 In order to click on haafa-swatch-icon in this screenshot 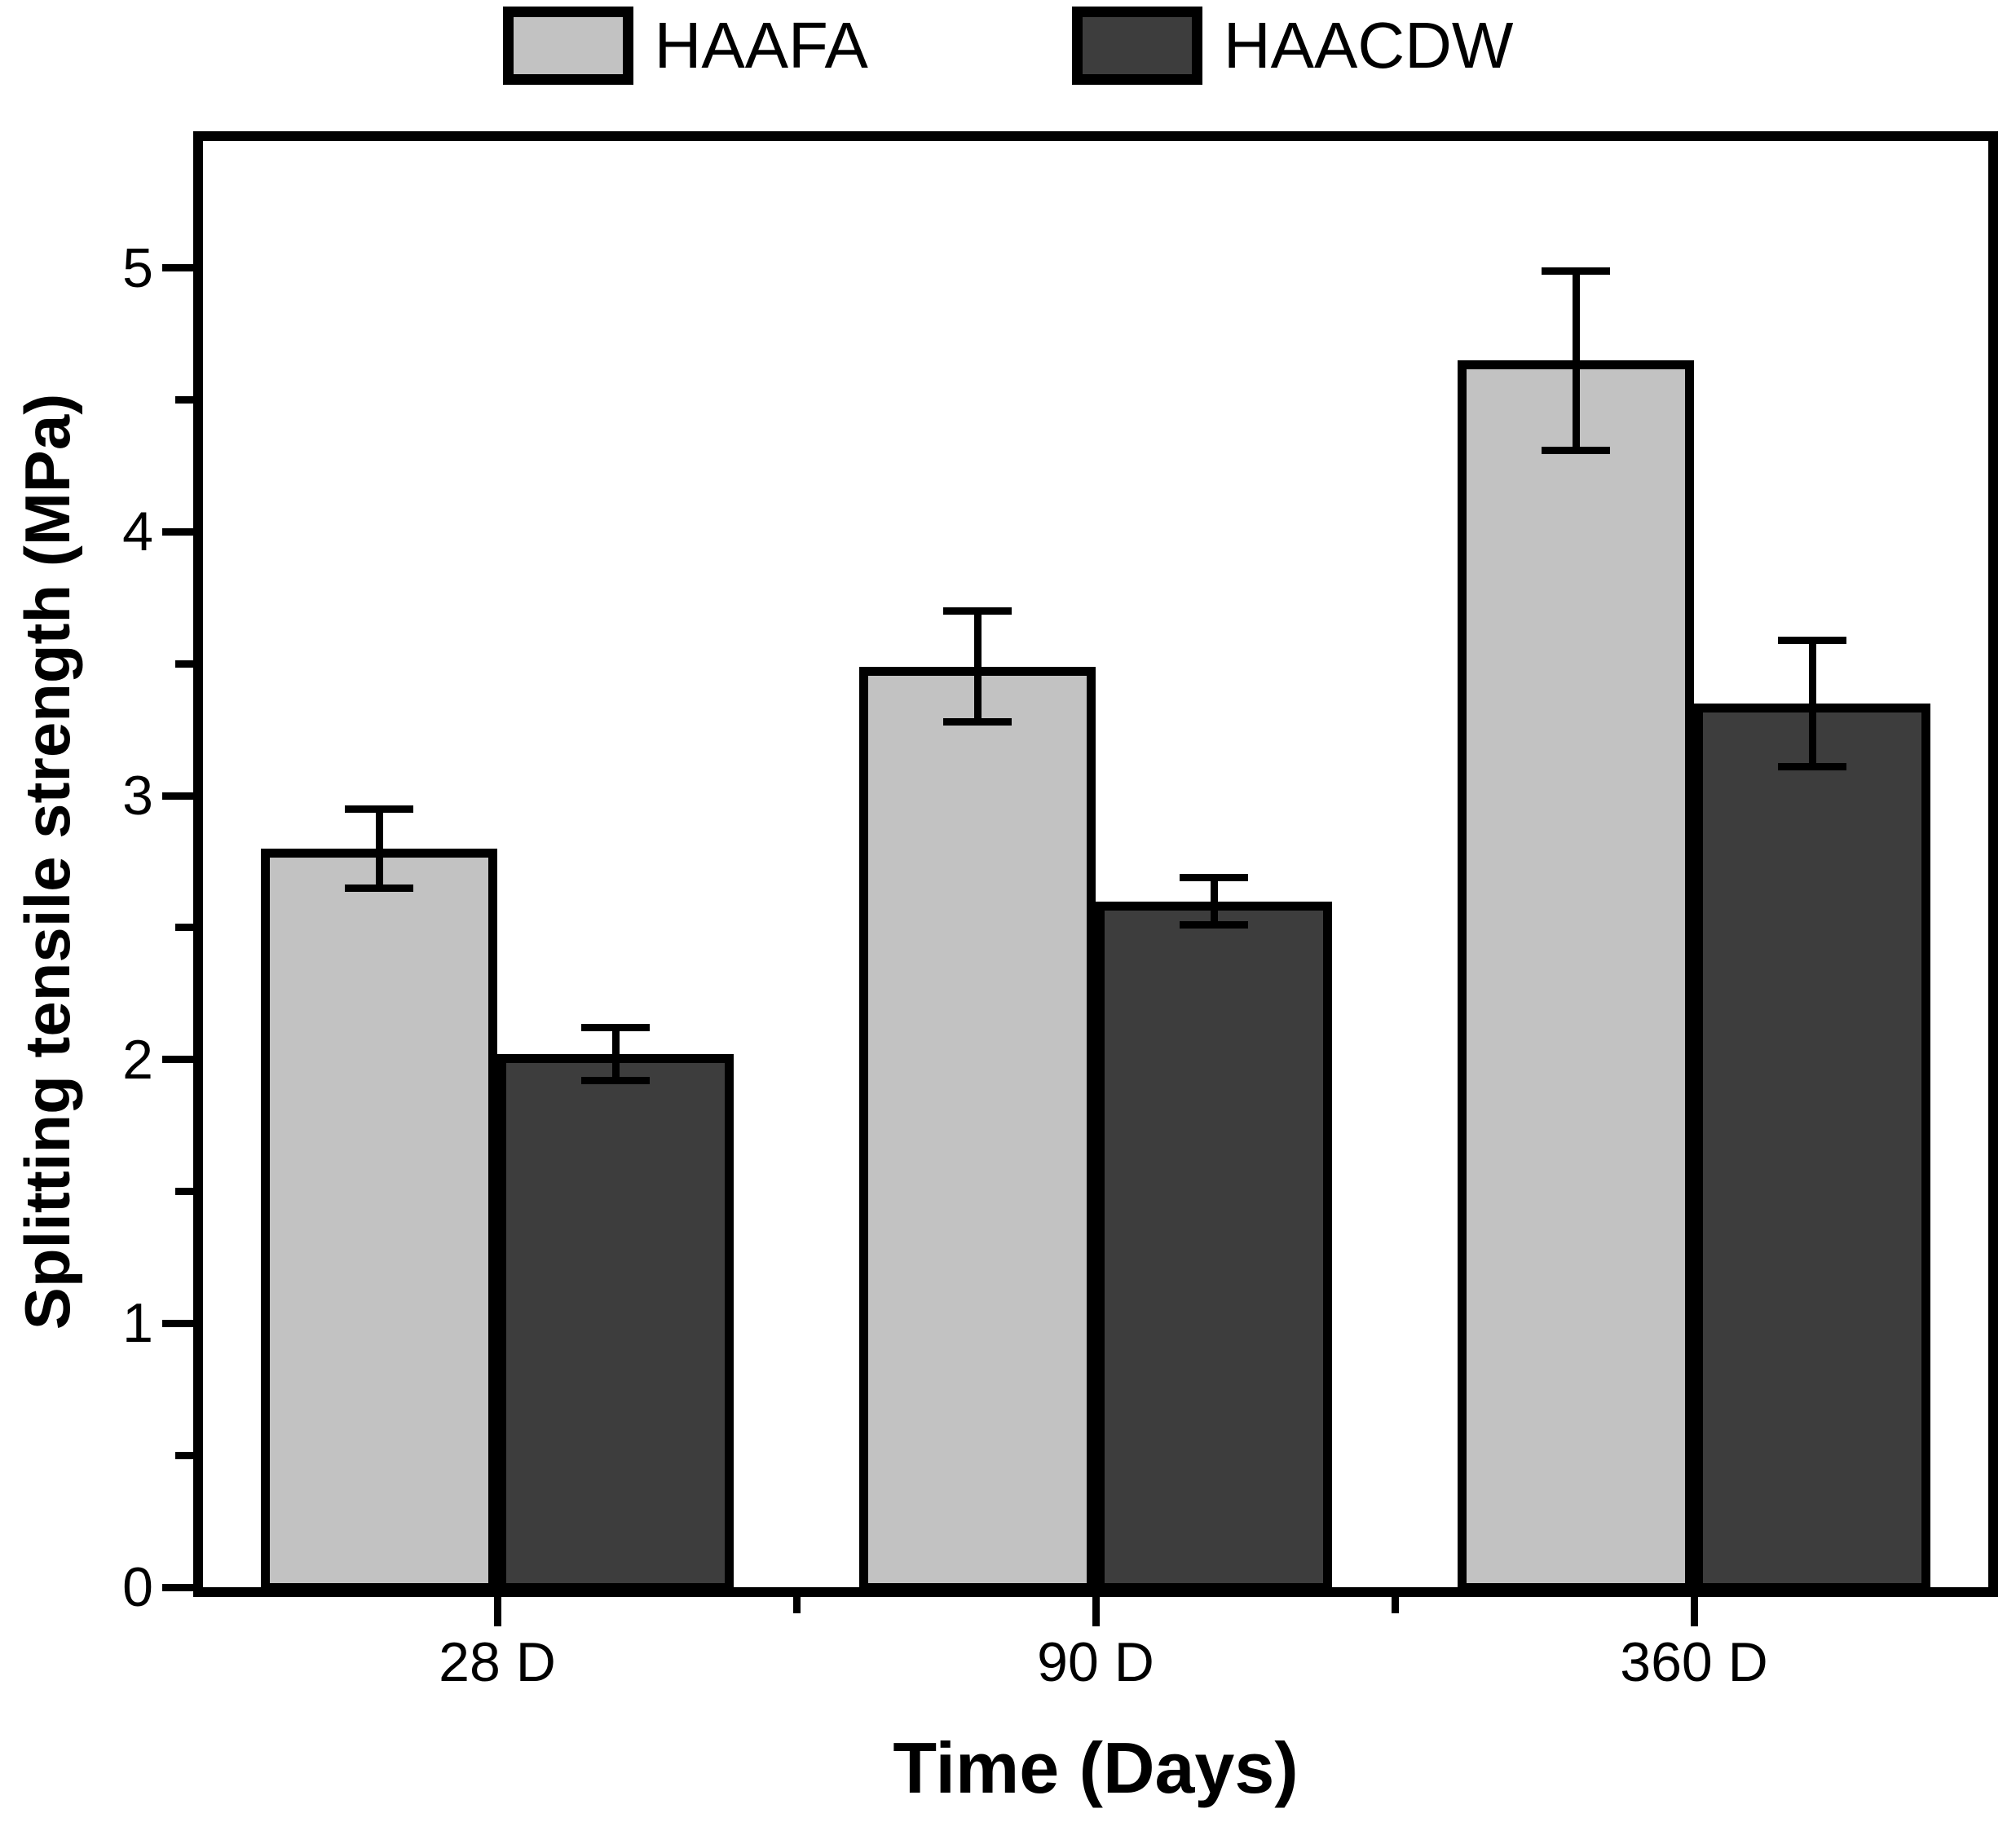, I will do `click(567, 46)`.